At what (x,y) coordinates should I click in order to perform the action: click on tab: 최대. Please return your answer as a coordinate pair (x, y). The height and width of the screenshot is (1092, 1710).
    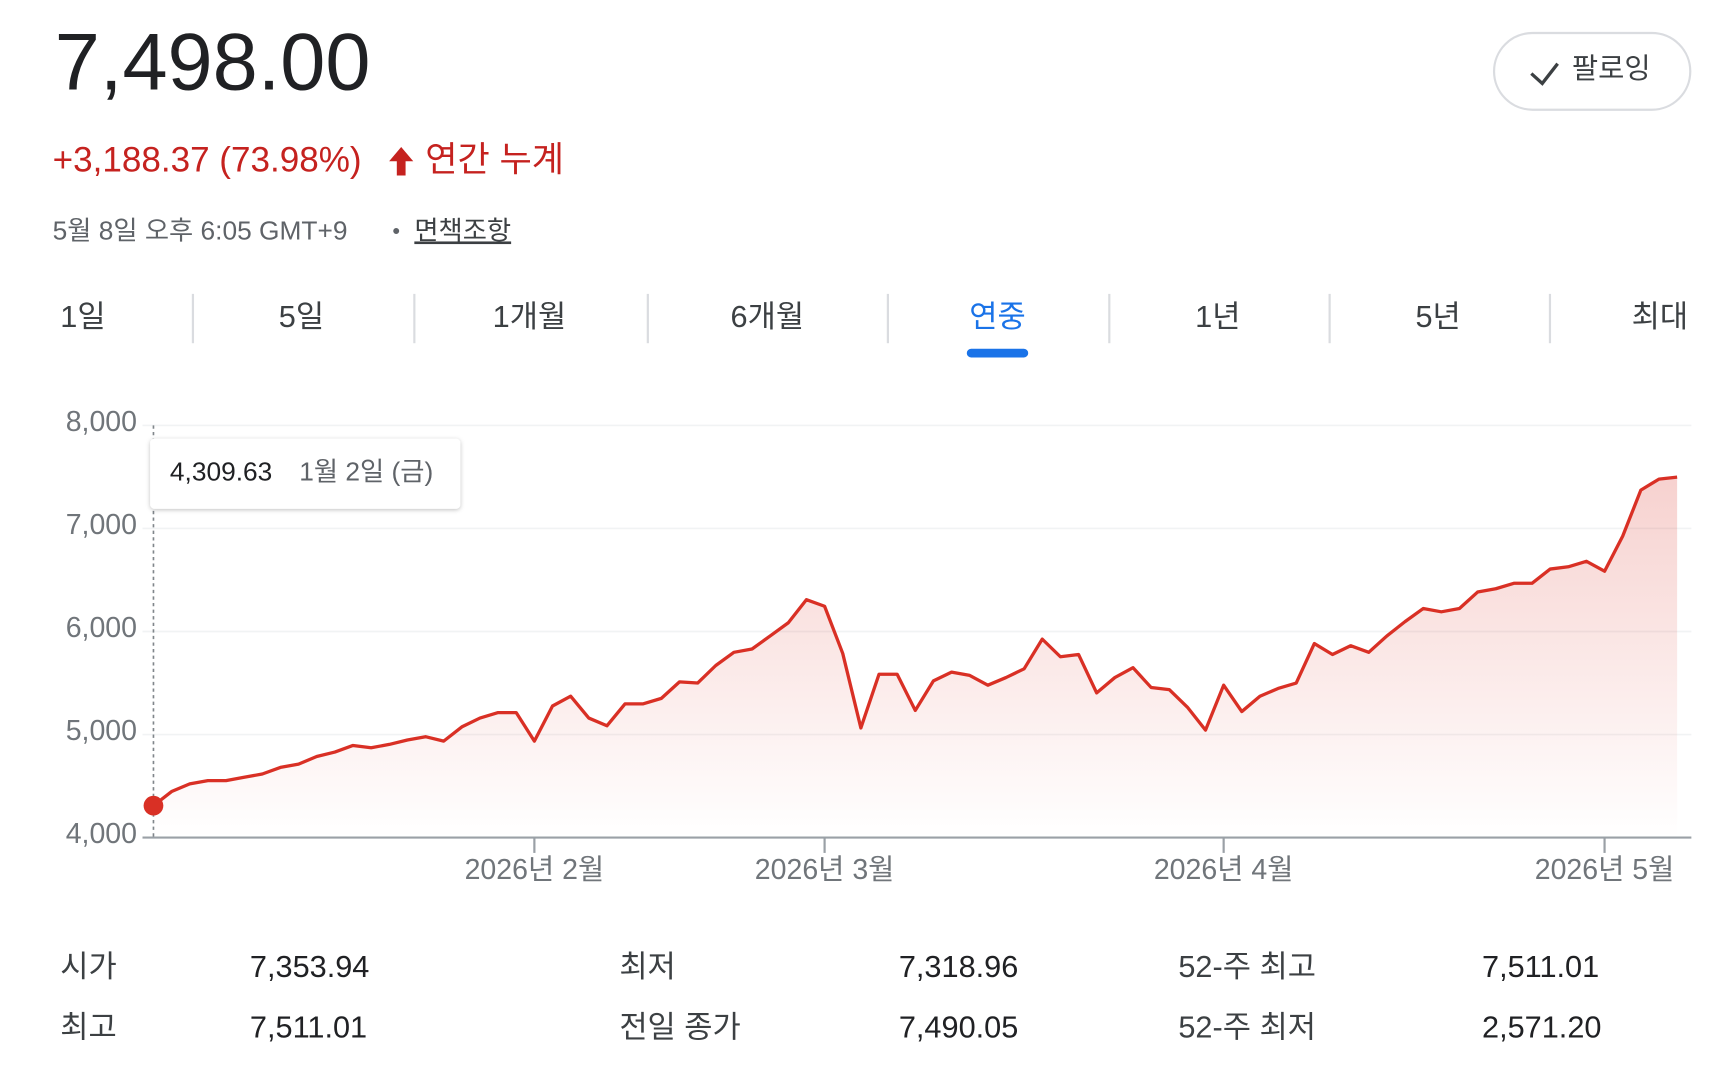
    Looking at the image, I should click on (1660, 316).